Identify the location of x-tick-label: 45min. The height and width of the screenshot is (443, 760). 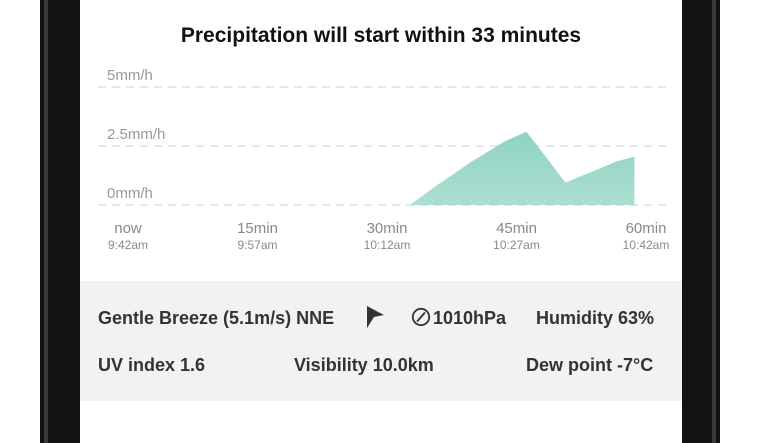
(516, 228).